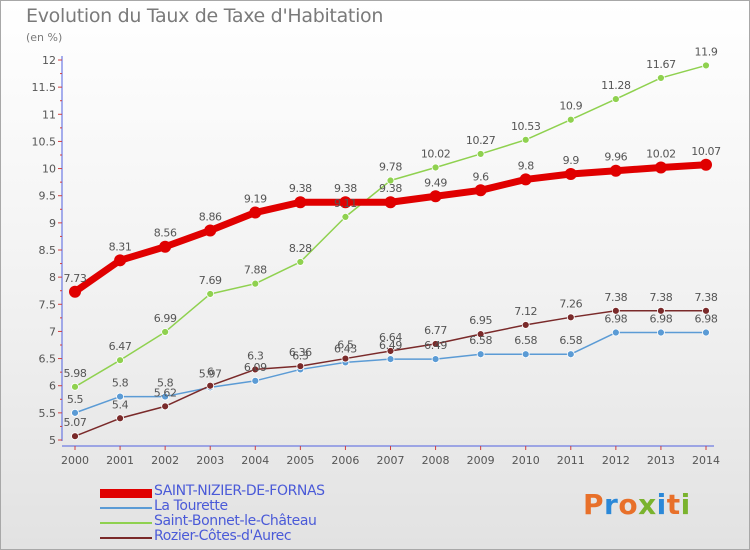 This screenshot has height=550, width=750. I want to click on y-tick-label: 11.5, so click(44, 87).